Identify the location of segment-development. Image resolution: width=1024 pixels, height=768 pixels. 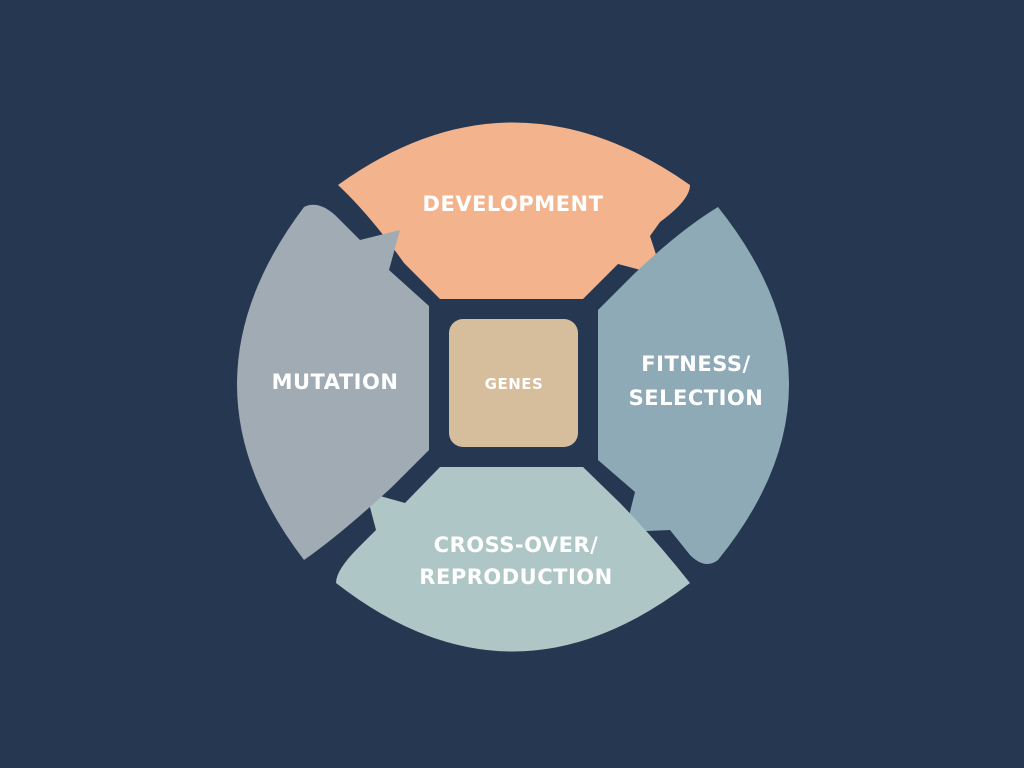
(514, 210).